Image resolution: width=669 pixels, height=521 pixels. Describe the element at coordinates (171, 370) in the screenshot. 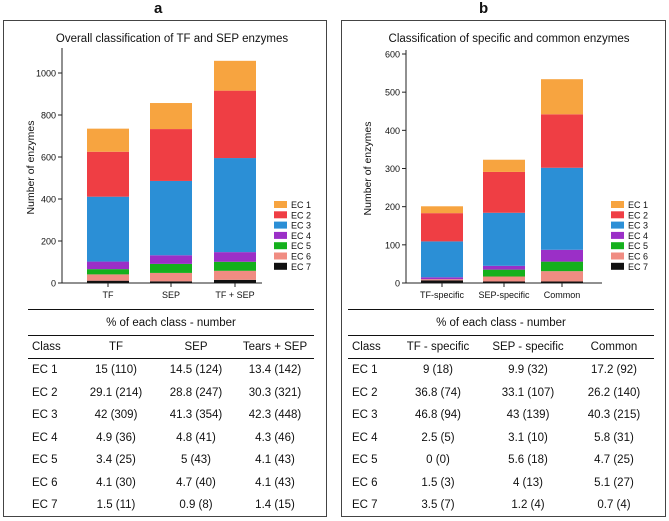

I see `table-row: EC 1 15 (110) 14.5 (124) 13.4 (142)` at that location.